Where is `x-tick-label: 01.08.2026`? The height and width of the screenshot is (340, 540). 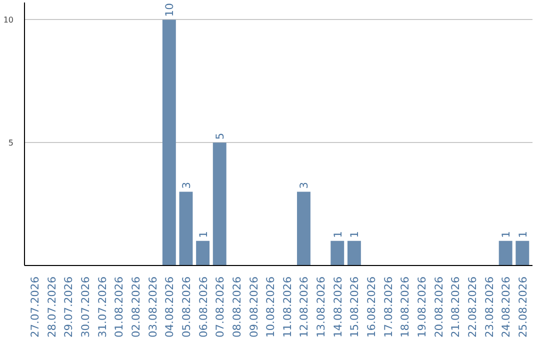 x-tick-label: 01.08.2026 is located at coordinates (119, 307).